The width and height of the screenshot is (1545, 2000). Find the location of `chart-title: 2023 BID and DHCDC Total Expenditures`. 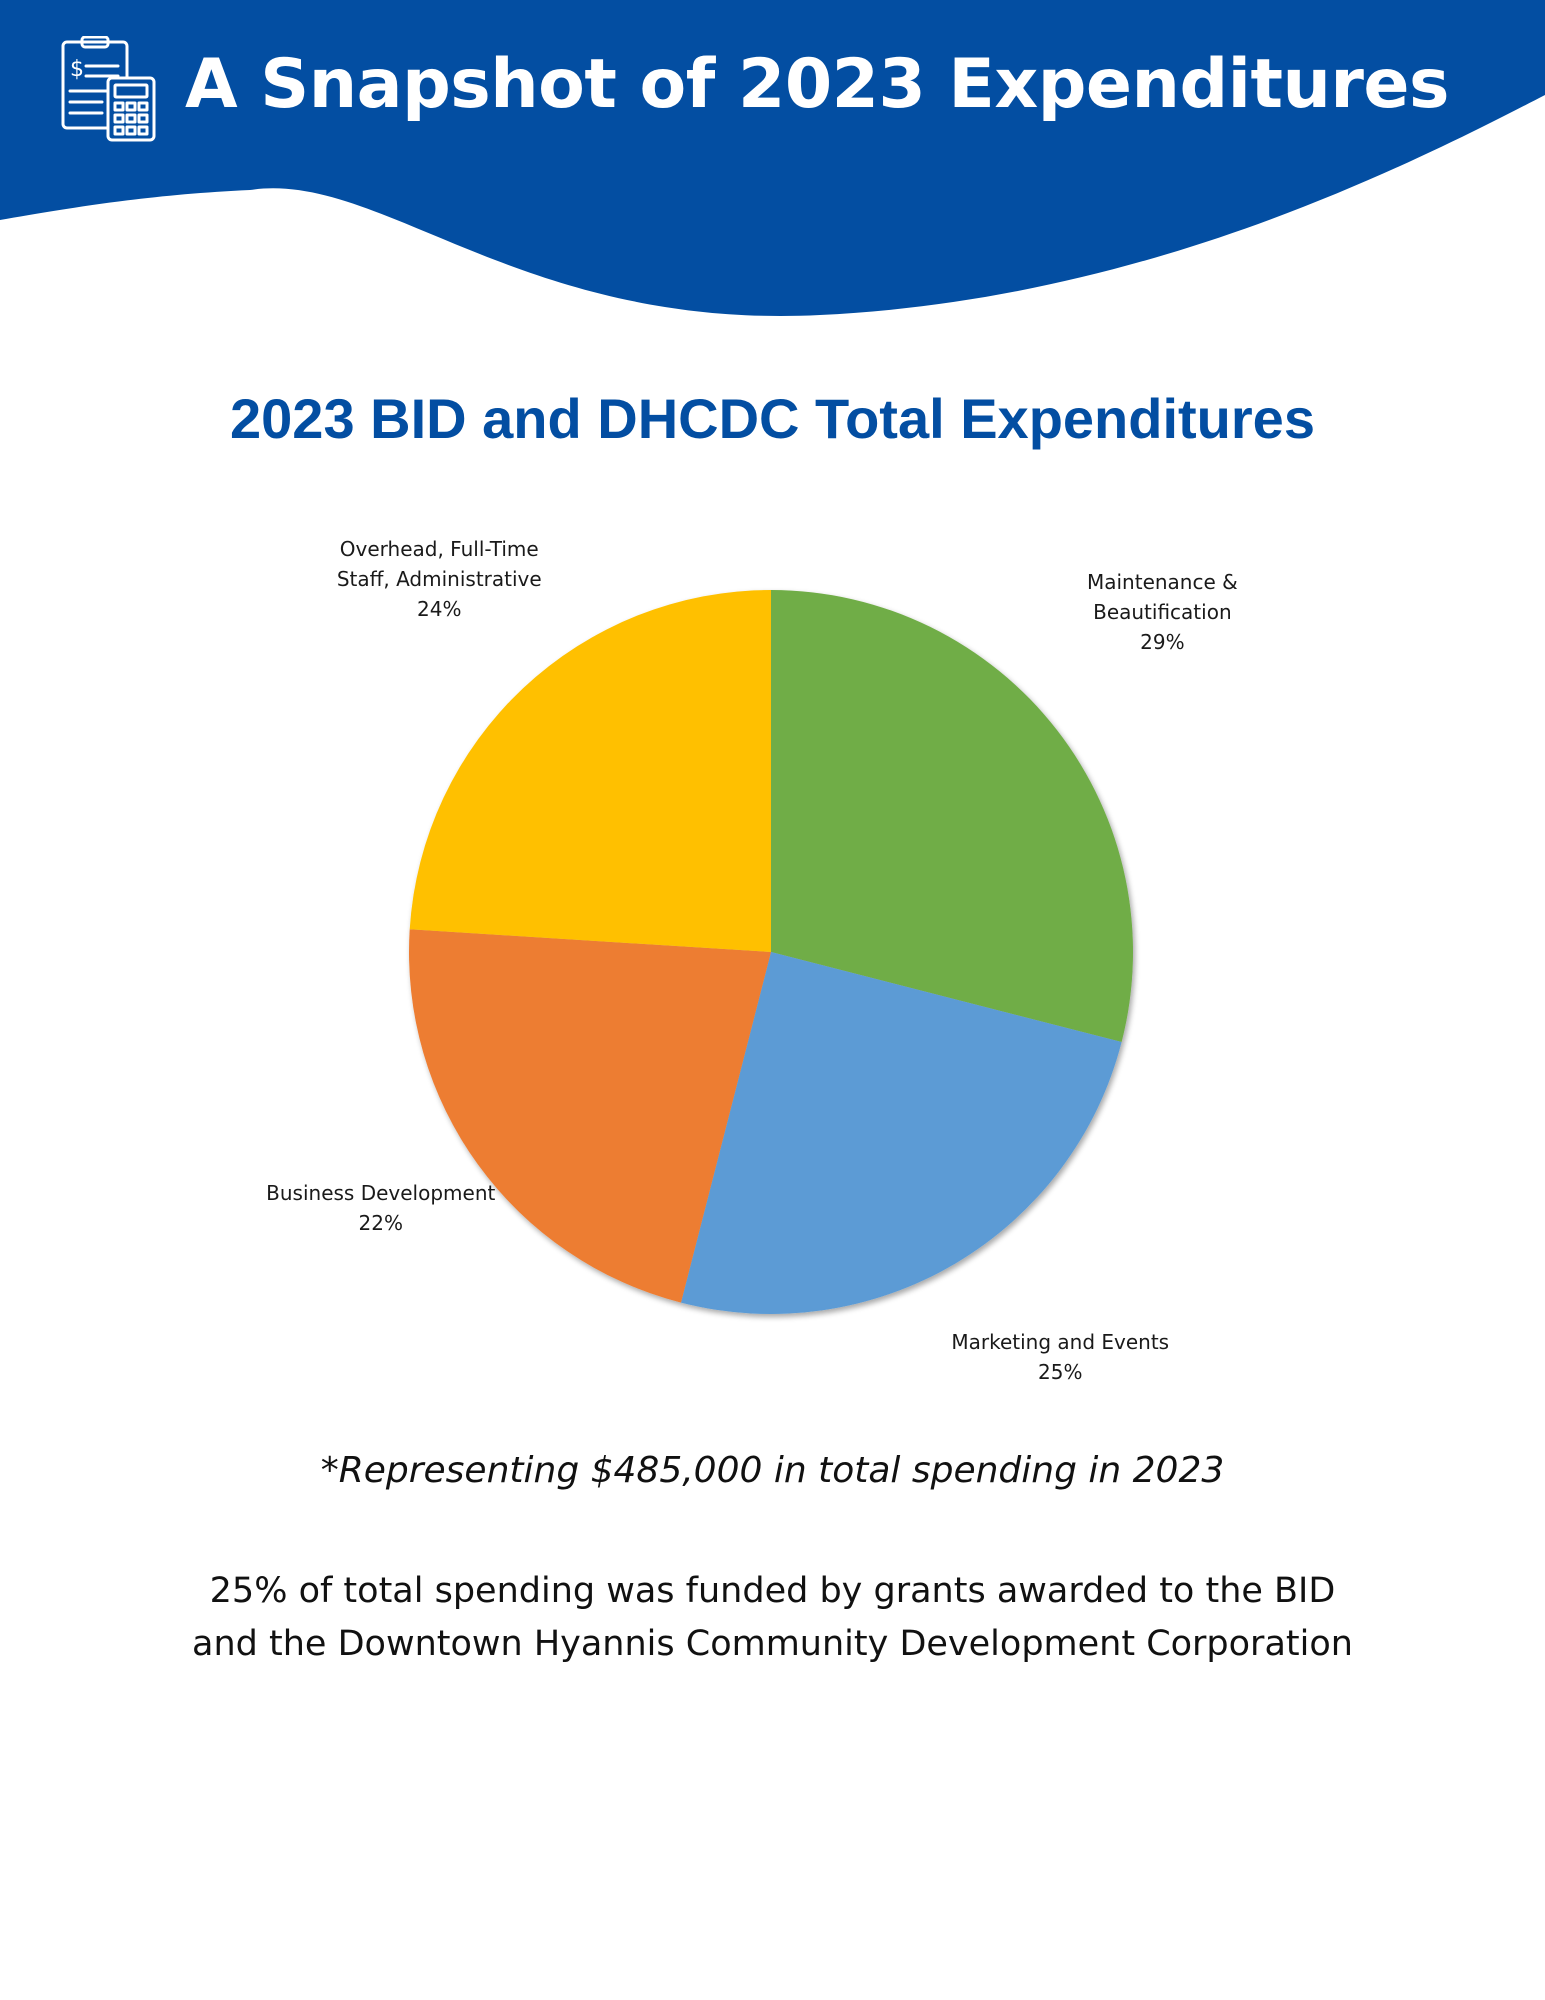

chart-title: 2023 BID and DHCDC Total Expenditures is located at coordinates (772, 418).